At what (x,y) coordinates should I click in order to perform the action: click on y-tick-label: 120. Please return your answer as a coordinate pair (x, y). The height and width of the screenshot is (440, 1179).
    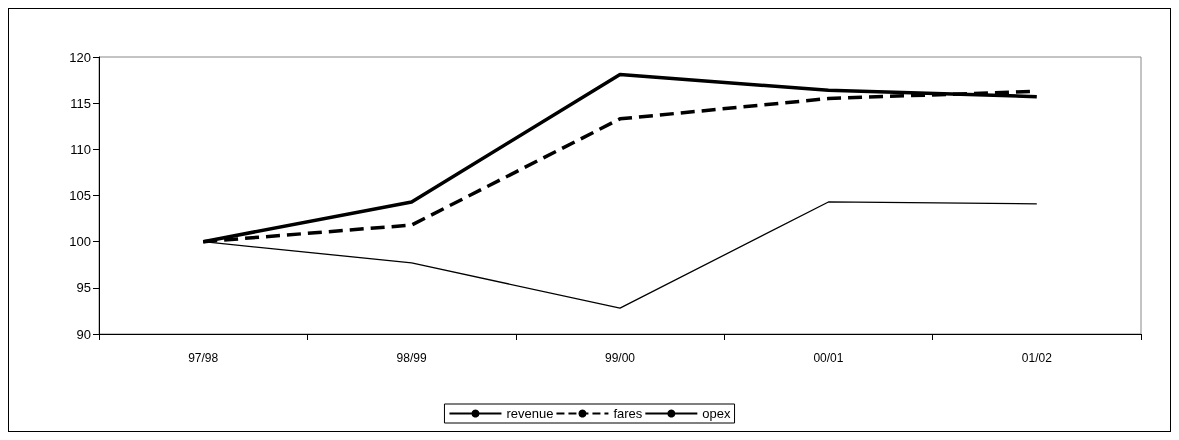
    Looking at the image, I should click on (80, 57).